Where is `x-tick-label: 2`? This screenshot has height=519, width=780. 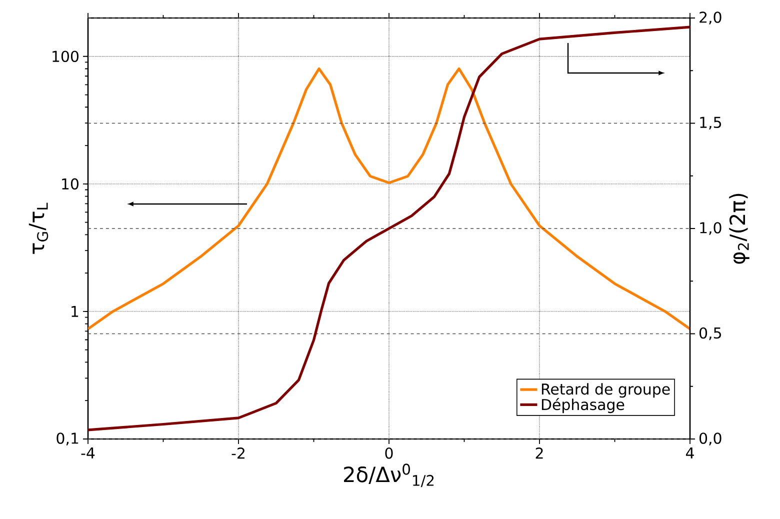 x-tick-label: 2 is located at coordinates (539, 453).